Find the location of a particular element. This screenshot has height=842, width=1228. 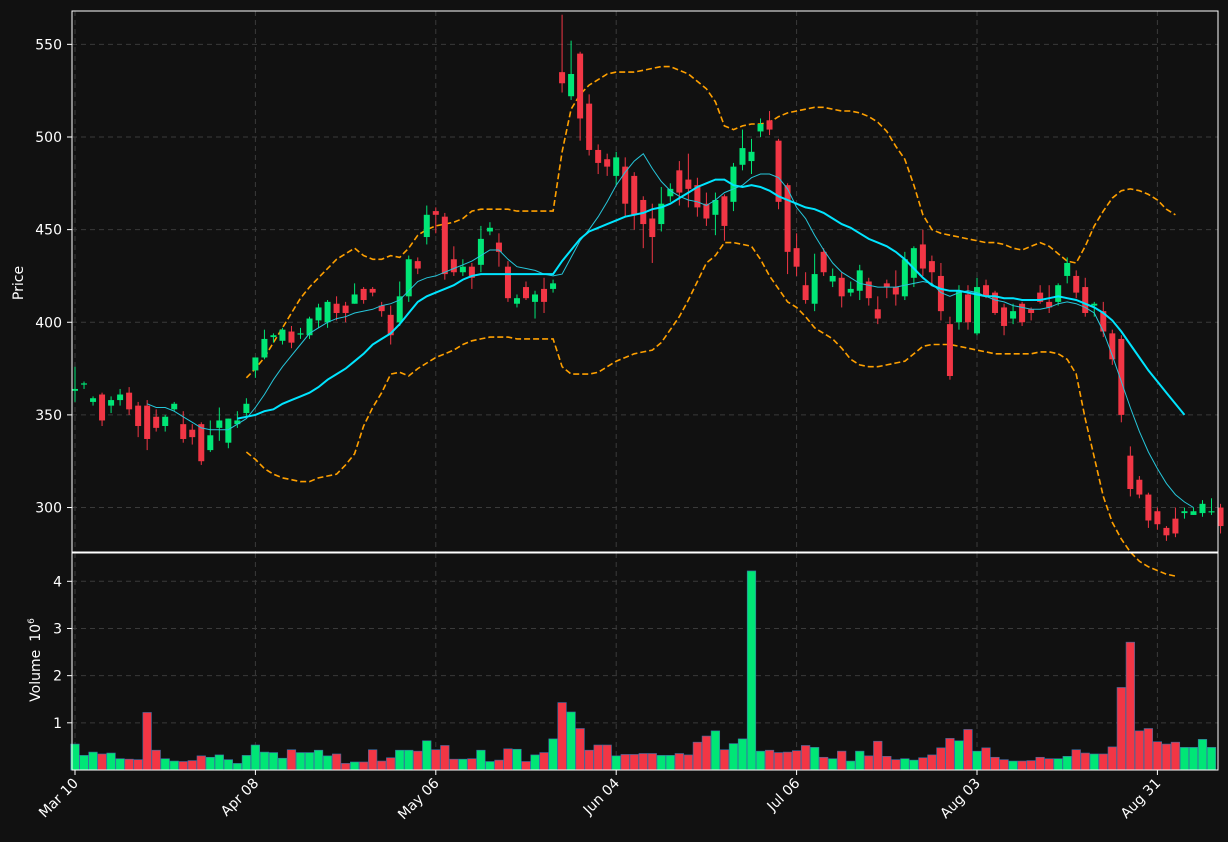

price-tick-label: 500 is located at coordinates (48, 138).